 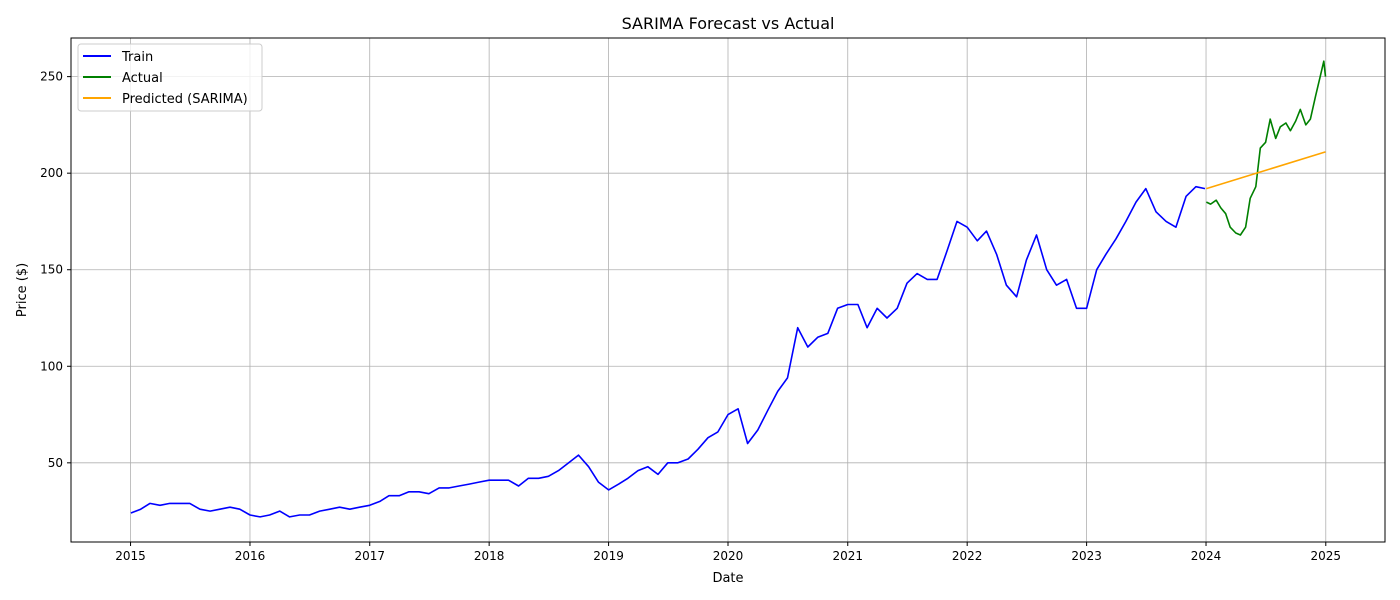 What do you see at coordinates (1266, 148) in the screenshot?
I see `series-line-actual` at bounding box center [1266, 148].